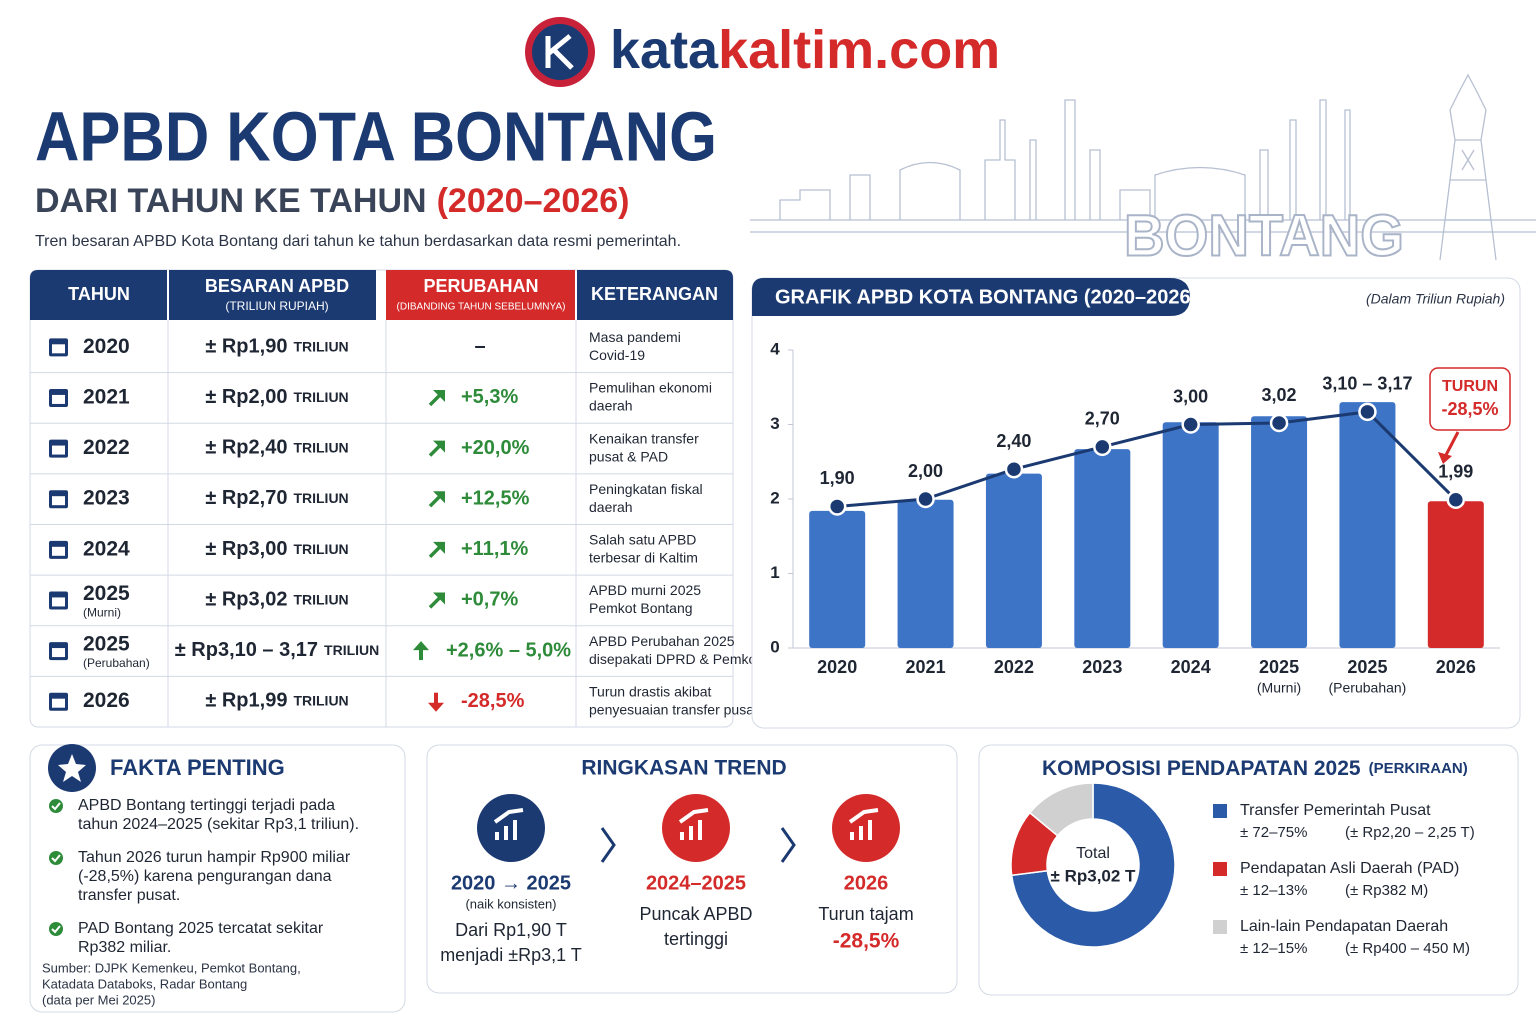 The image size is (1536, 1024). What do you see at coordinates (650, 388) in the screenshot?
I see `note: Pemulihan ekonomi` at bounding box center [650, 388].